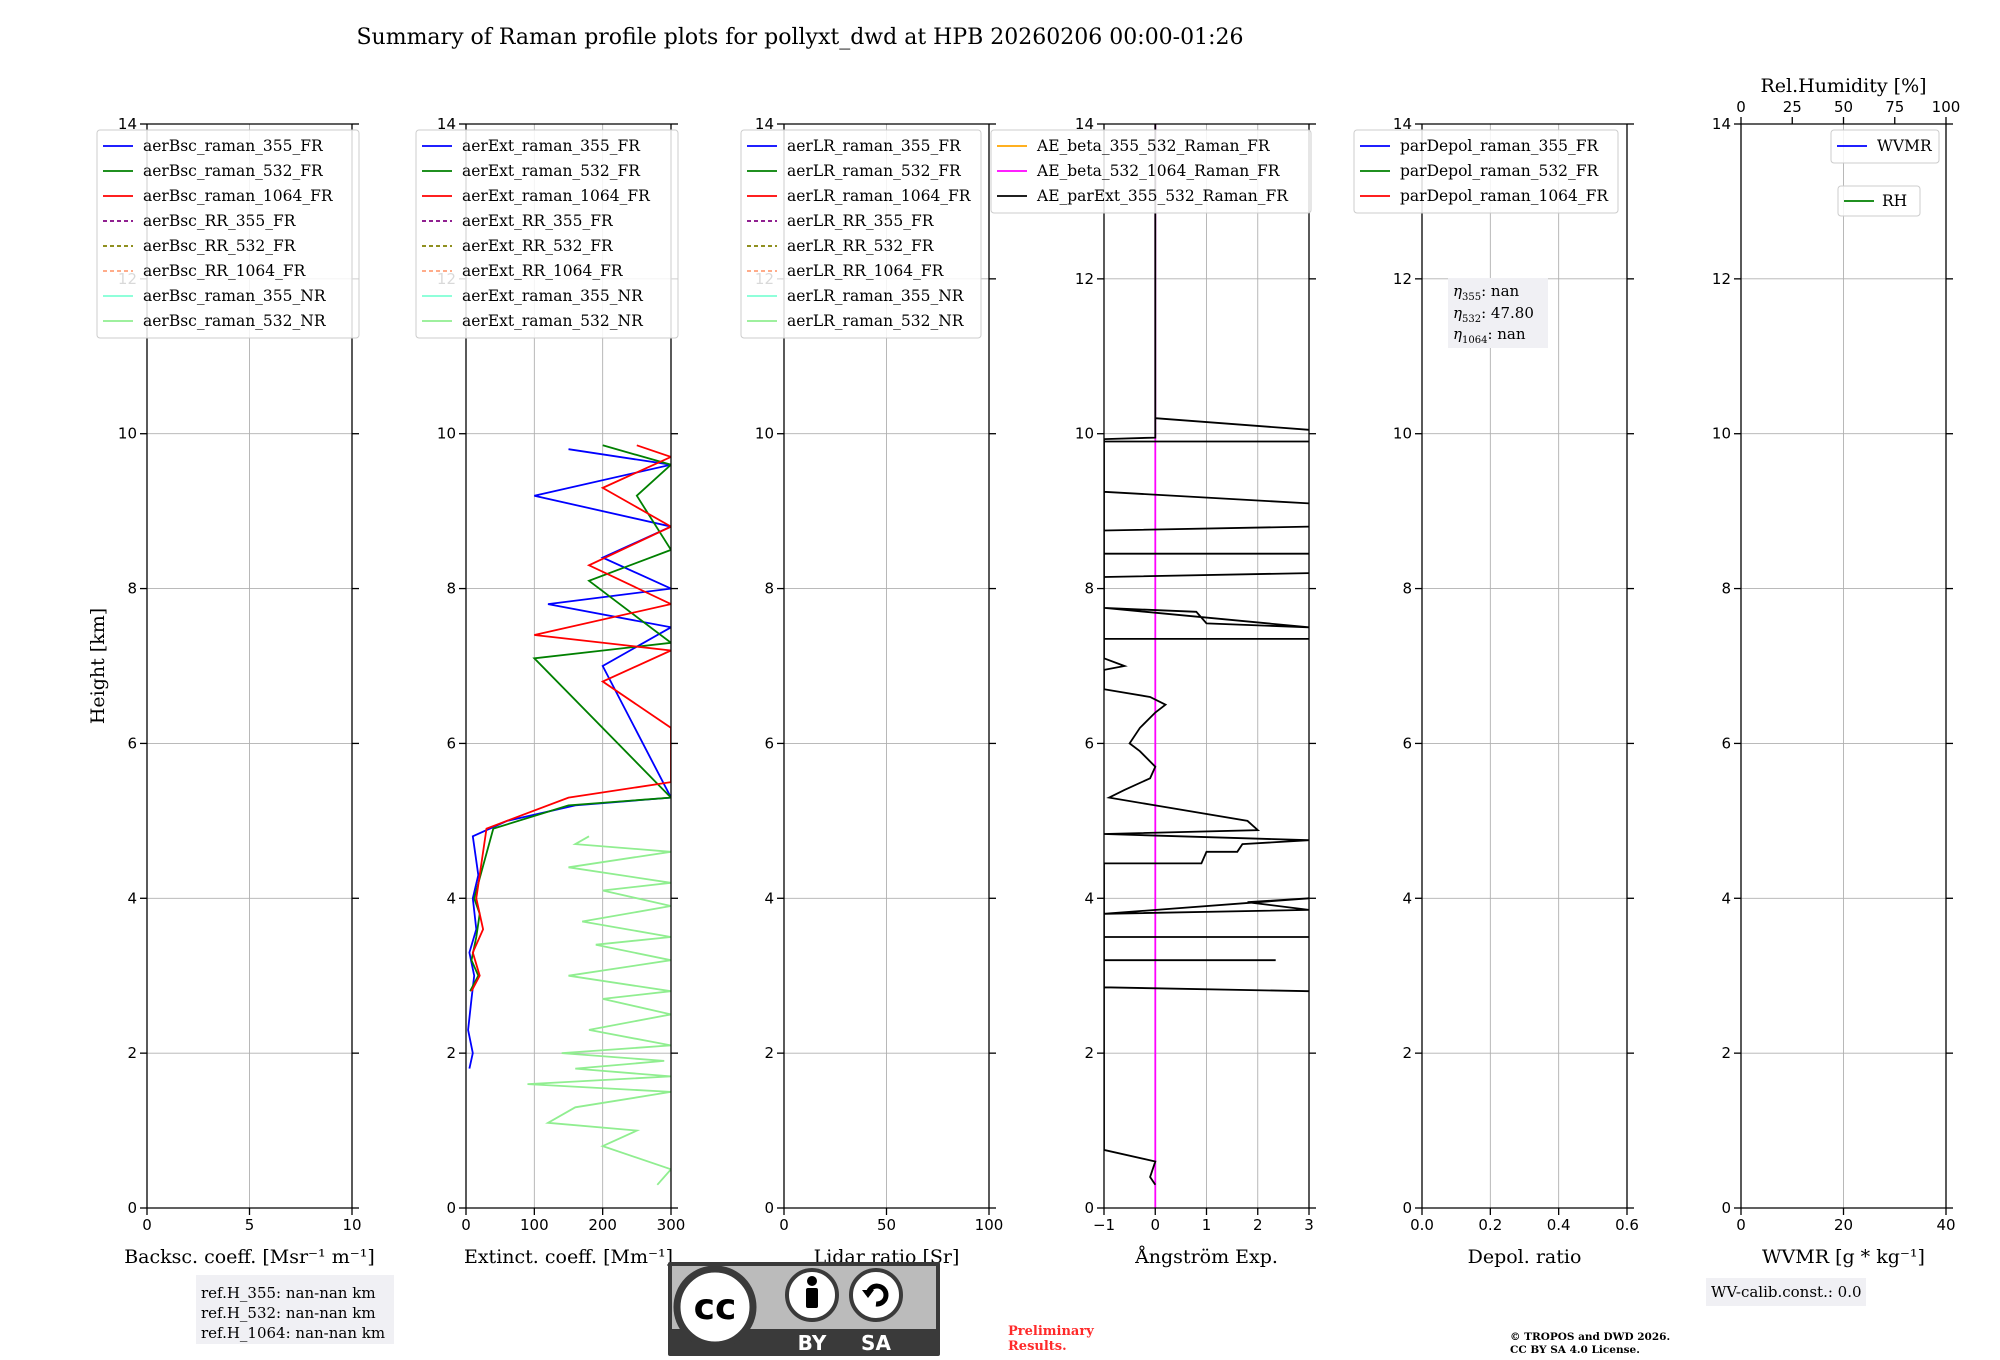  I want to click on ref-height-1064: ref.H_1064: nan-nan km, so click(293, 1333).